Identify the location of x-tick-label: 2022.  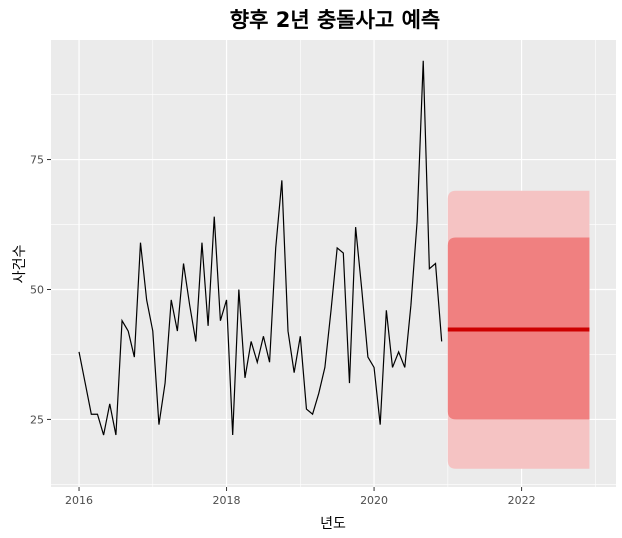
(522, 500).